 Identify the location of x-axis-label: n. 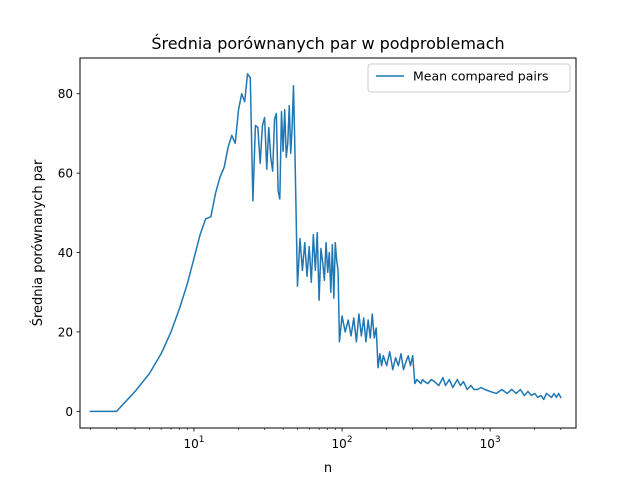
(328, 468).